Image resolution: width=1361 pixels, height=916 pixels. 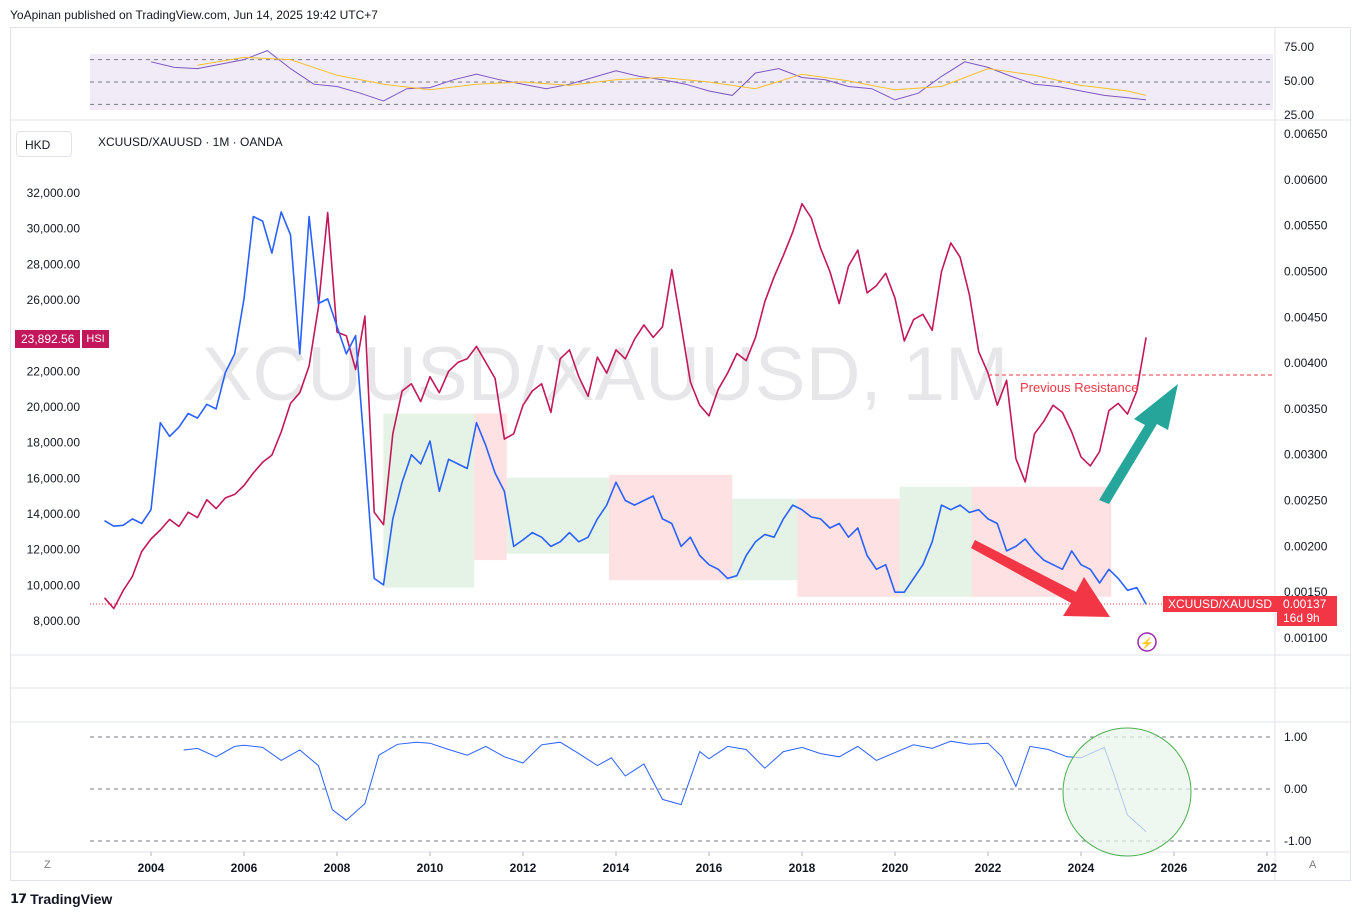 I want to click on x-tick-label: 2016, so click(x=709, y=868).